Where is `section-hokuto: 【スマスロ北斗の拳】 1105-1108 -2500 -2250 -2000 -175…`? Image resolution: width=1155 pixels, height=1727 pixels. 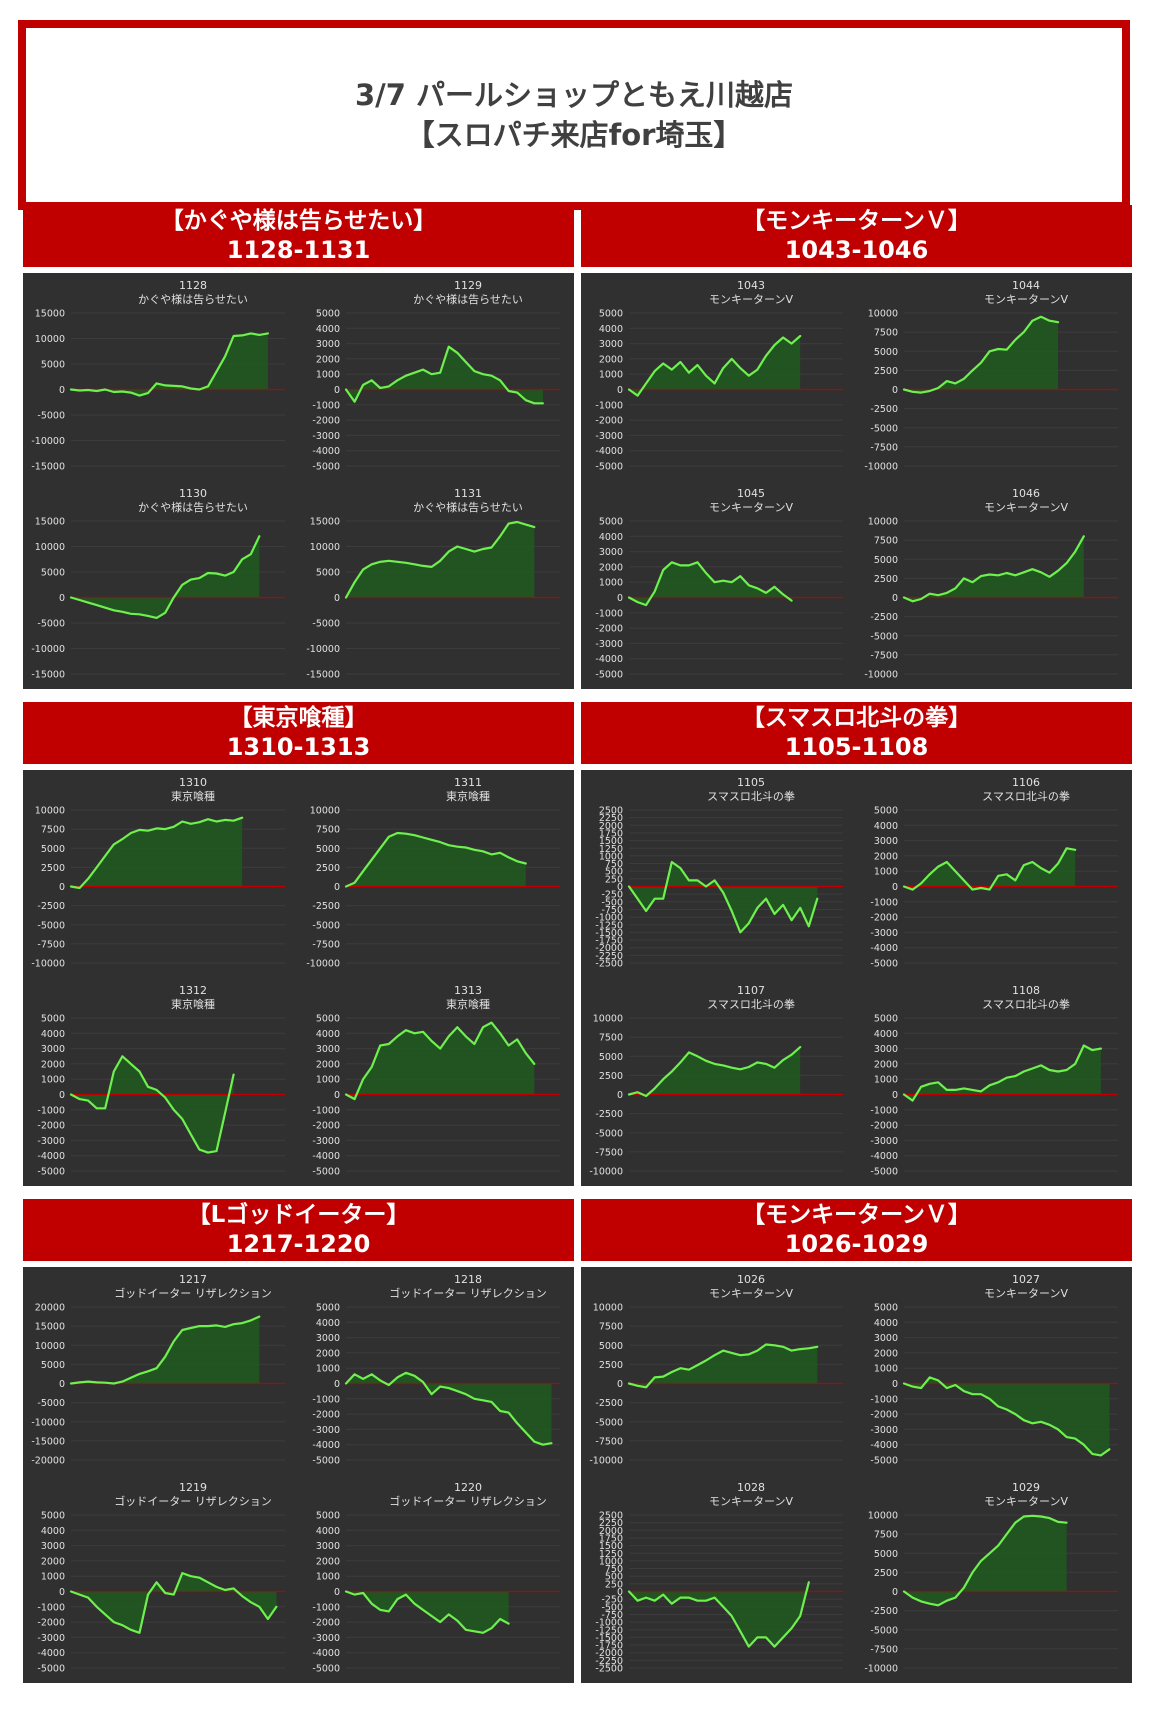
section-hokuto: 【スマスロ北斗の拳】 1105-1108 -2500 -2250 -2000 -175… is located at coordinates (856, 946).